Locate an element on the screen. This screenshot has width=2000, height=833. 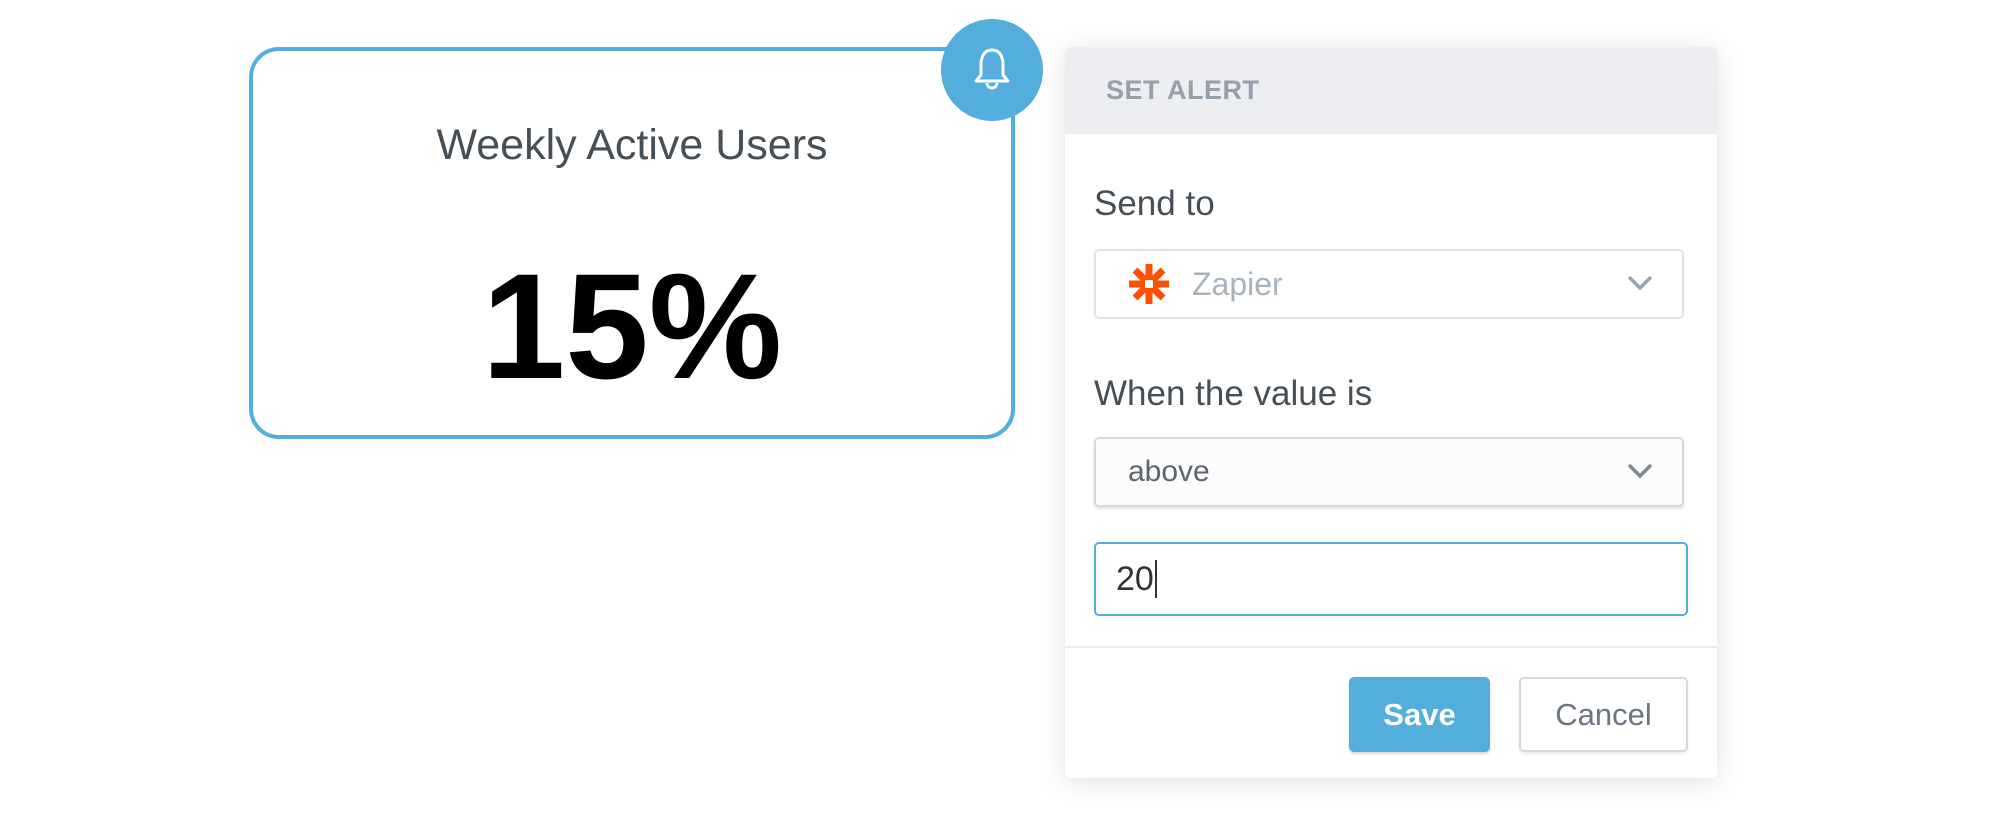
condition-value: above is located at coordinates (1169, 471).